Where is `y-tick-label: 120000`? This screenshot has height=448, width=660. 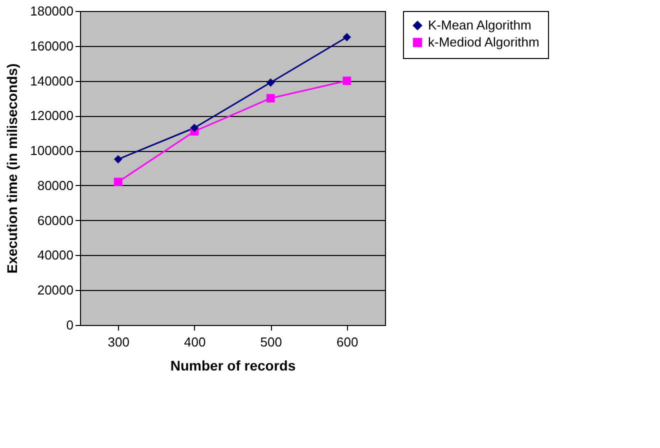 y-tick-label: 120000 is located at coordinates (52, 116).